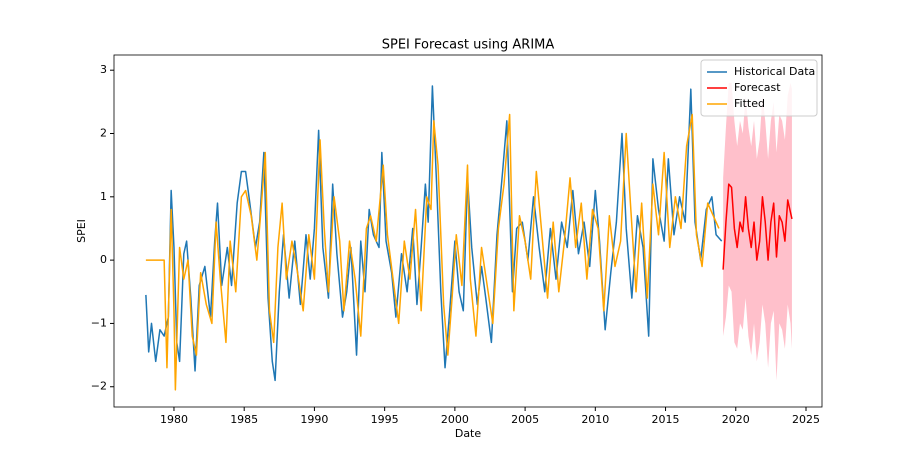 Image resolution: width=915 pixels, height=457 pixels. Describe the element at coordinates (455, 419) in the screenshot. I see `x-tick-label: 2000` at that location.